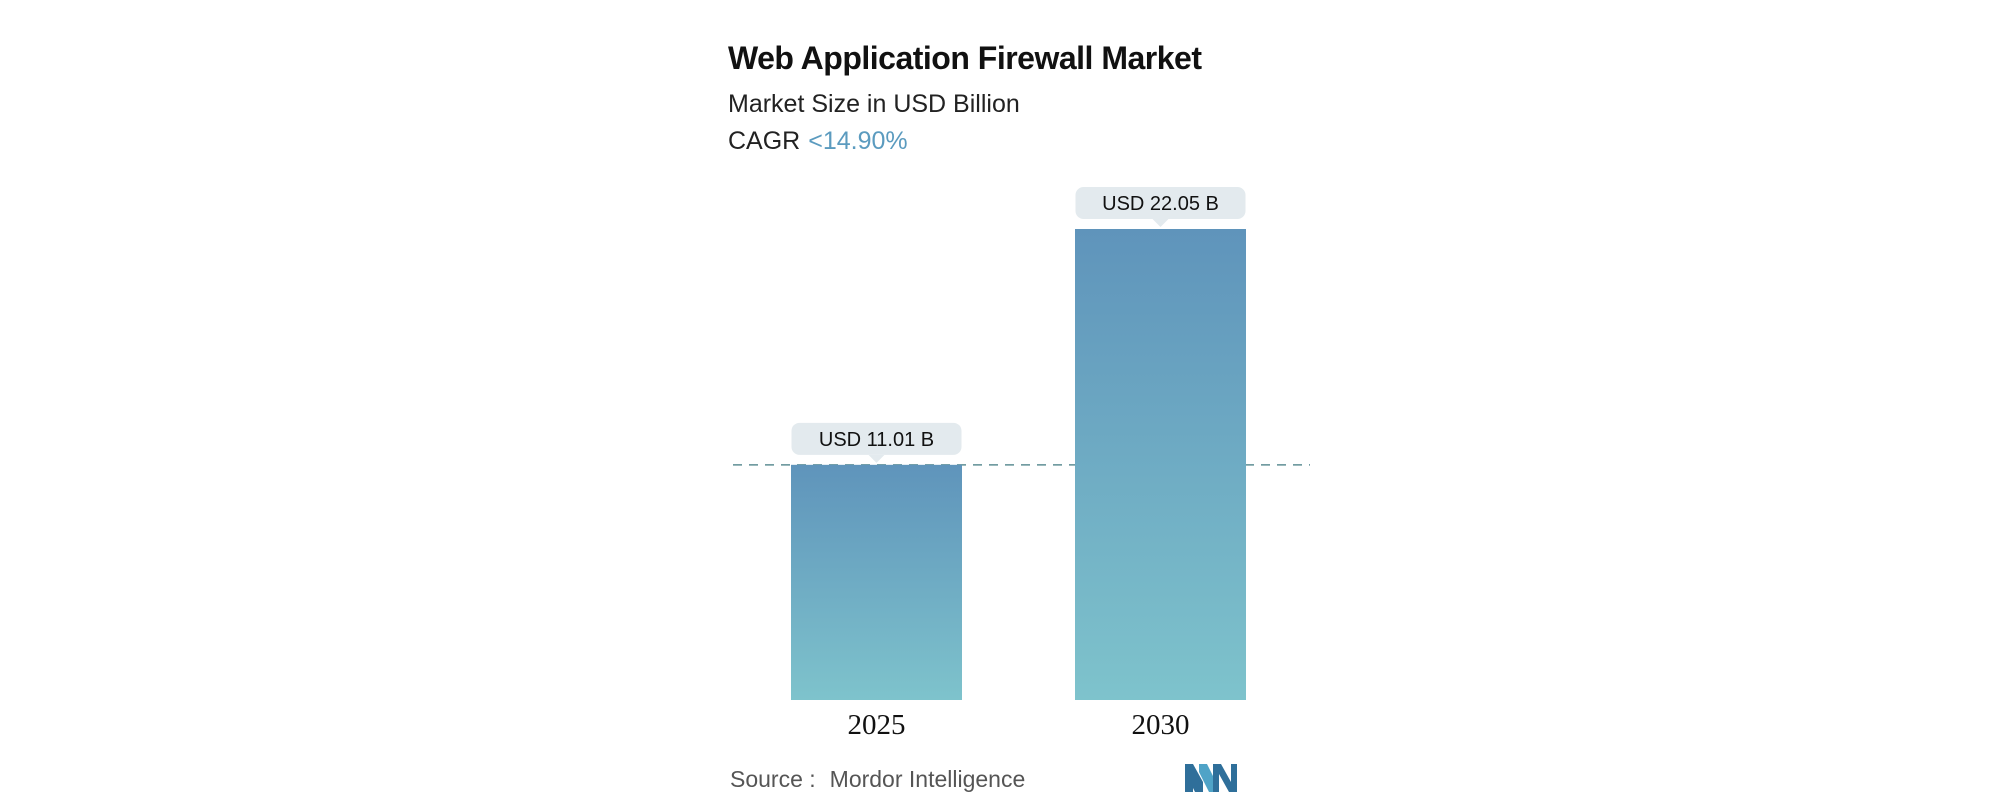  What do you see at coordinates (876, 582) in the screenshot?
I see `bar-2025` at bounding box center [876, 582].